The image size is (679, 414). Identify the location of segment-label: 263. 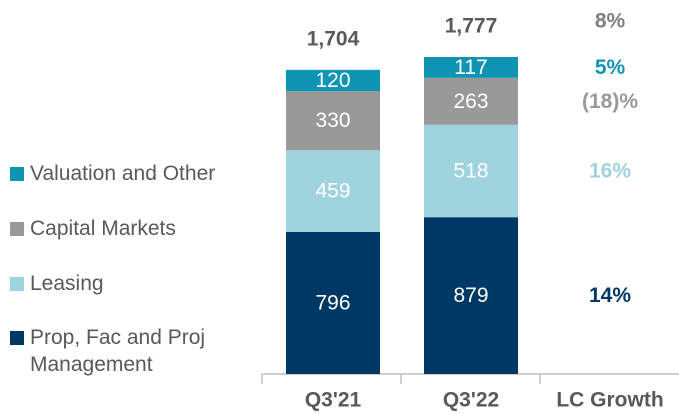
(470, 101).